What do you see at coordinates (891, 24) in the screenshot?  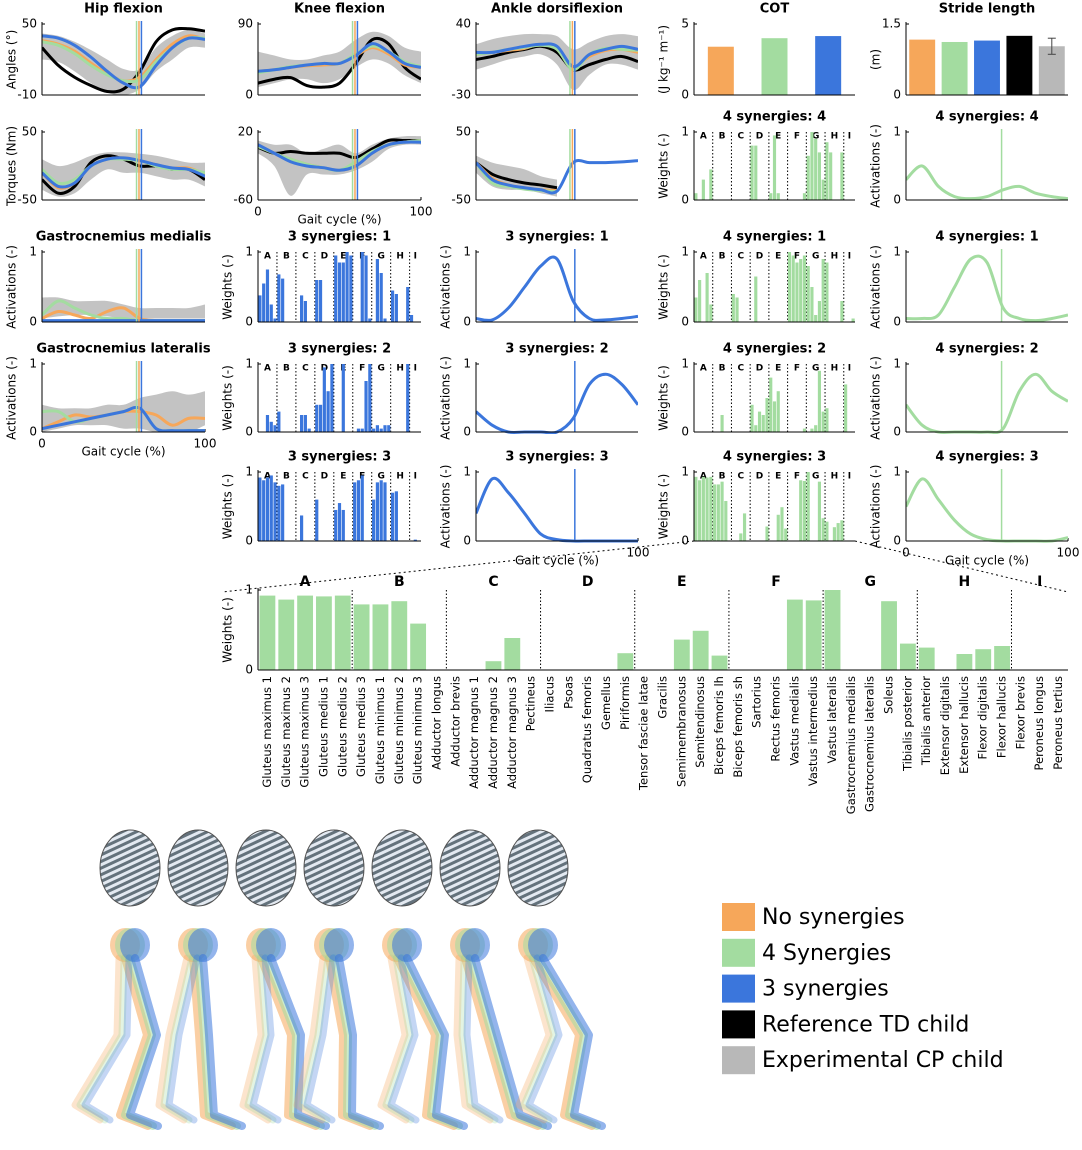 I see `y-tick-label: 1.5` at bounding box center [891, 24].